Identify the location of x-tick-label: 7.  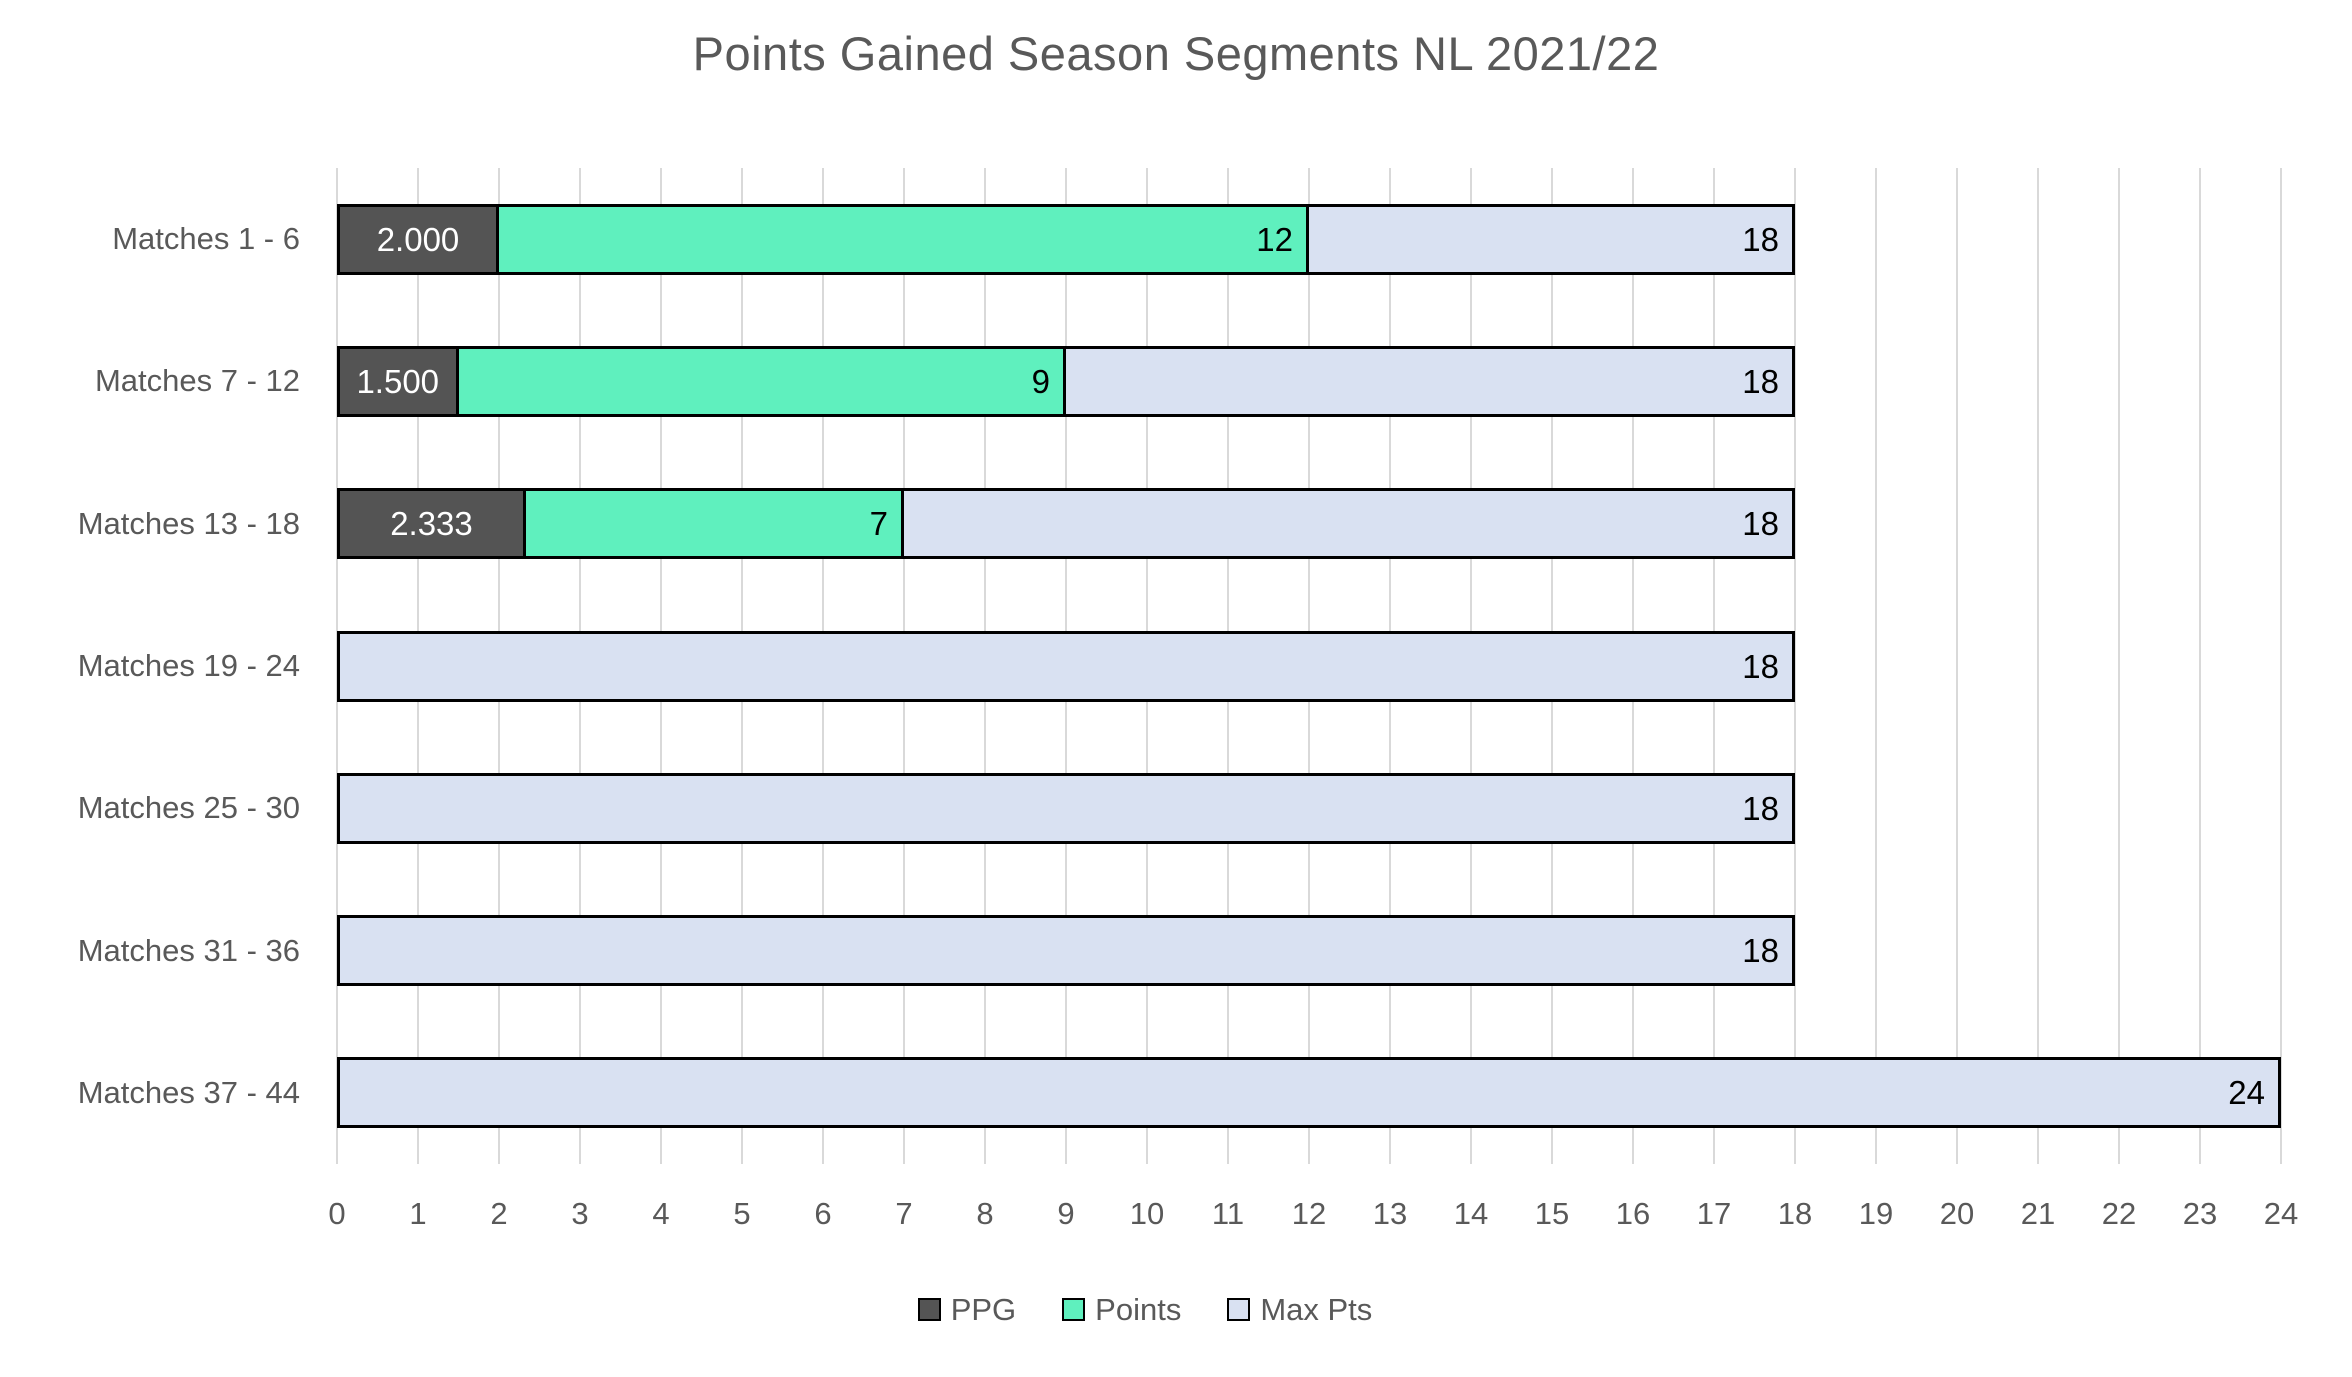
(904, 1213).